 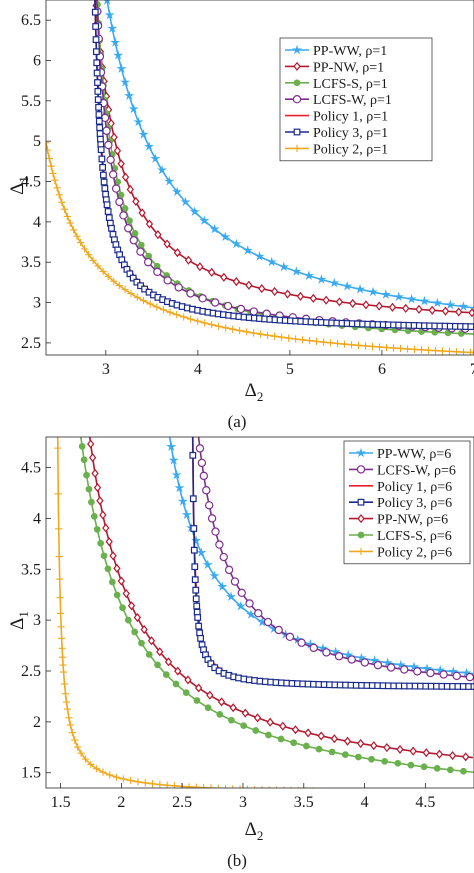 I want to click on x-axis-label: Δ2, so click(x=254, y=831).